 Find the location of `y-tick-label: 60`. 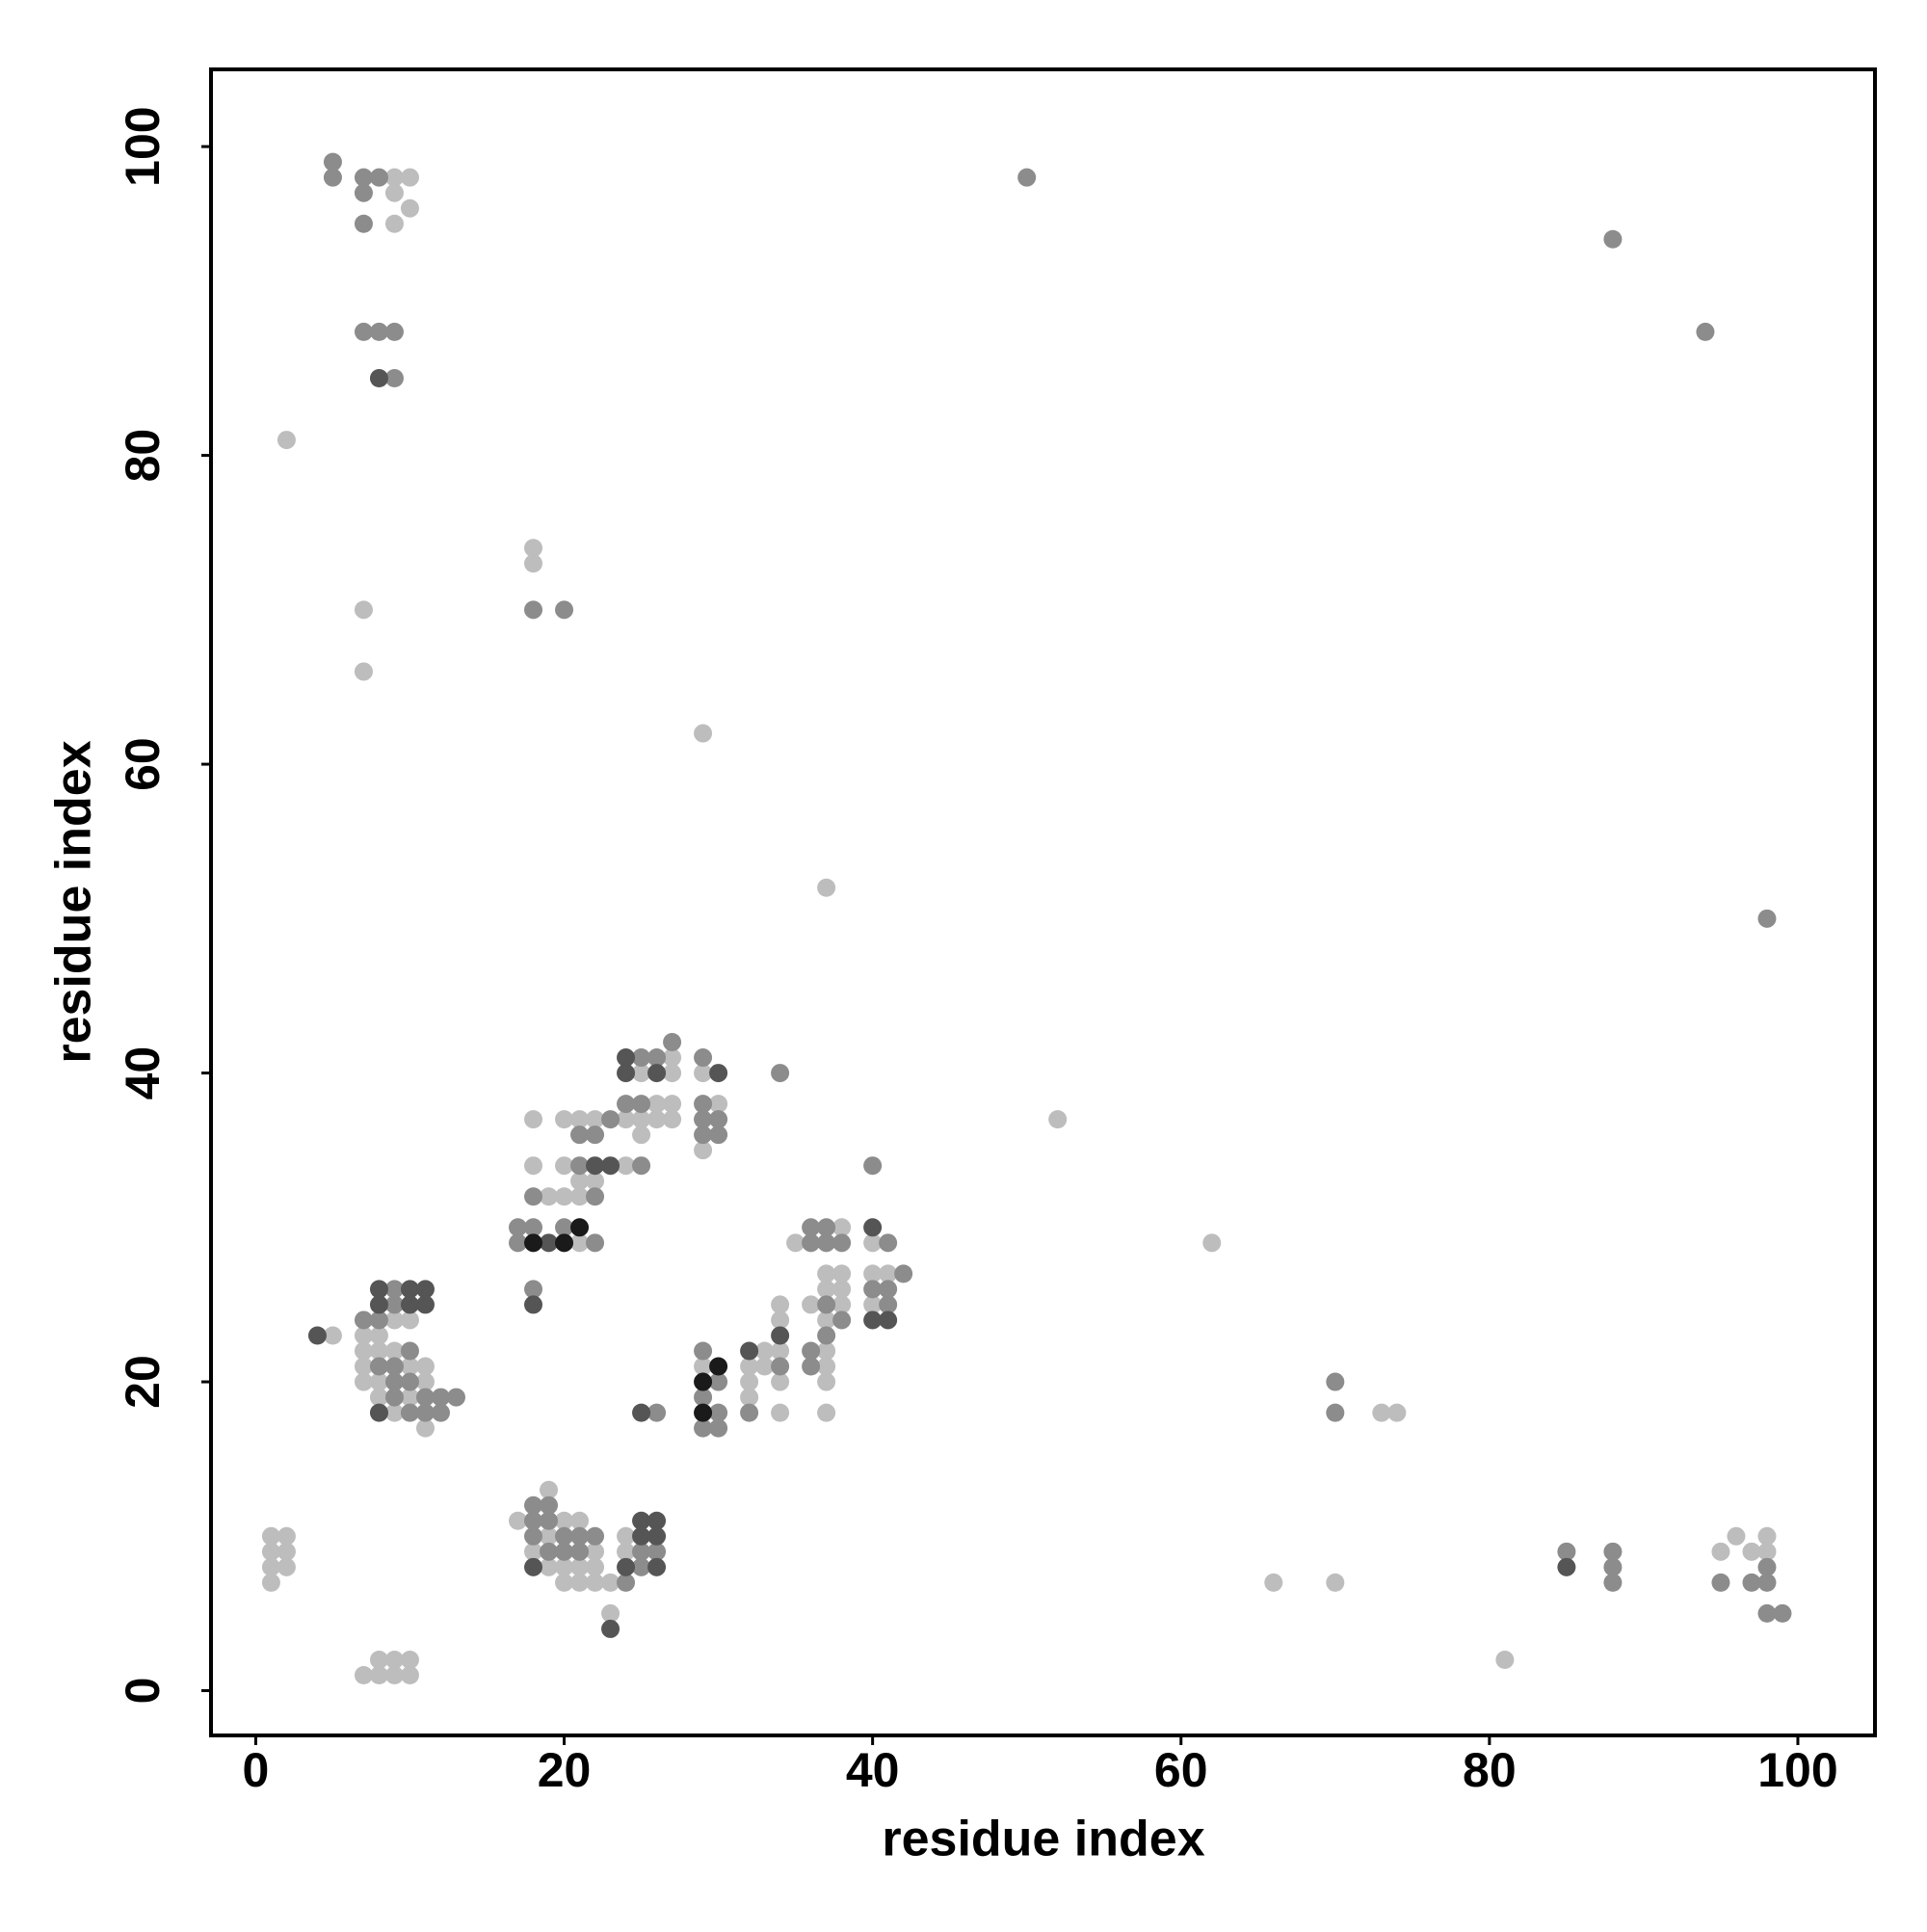

y-tick-label: 60 is located at coordinates (143, 764).